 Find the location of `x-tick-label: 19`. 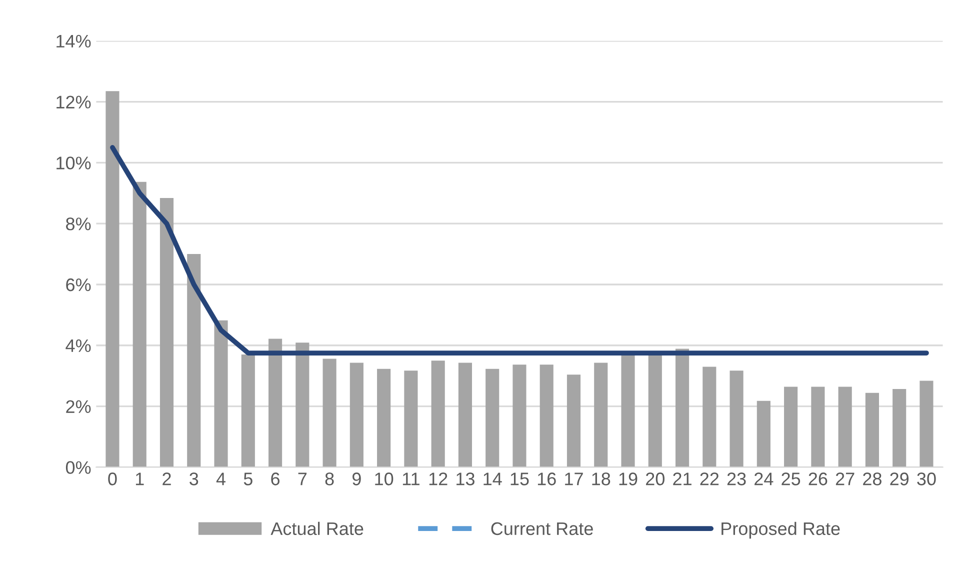

x-tick-label: 19 is located at coordinates (628, 479).